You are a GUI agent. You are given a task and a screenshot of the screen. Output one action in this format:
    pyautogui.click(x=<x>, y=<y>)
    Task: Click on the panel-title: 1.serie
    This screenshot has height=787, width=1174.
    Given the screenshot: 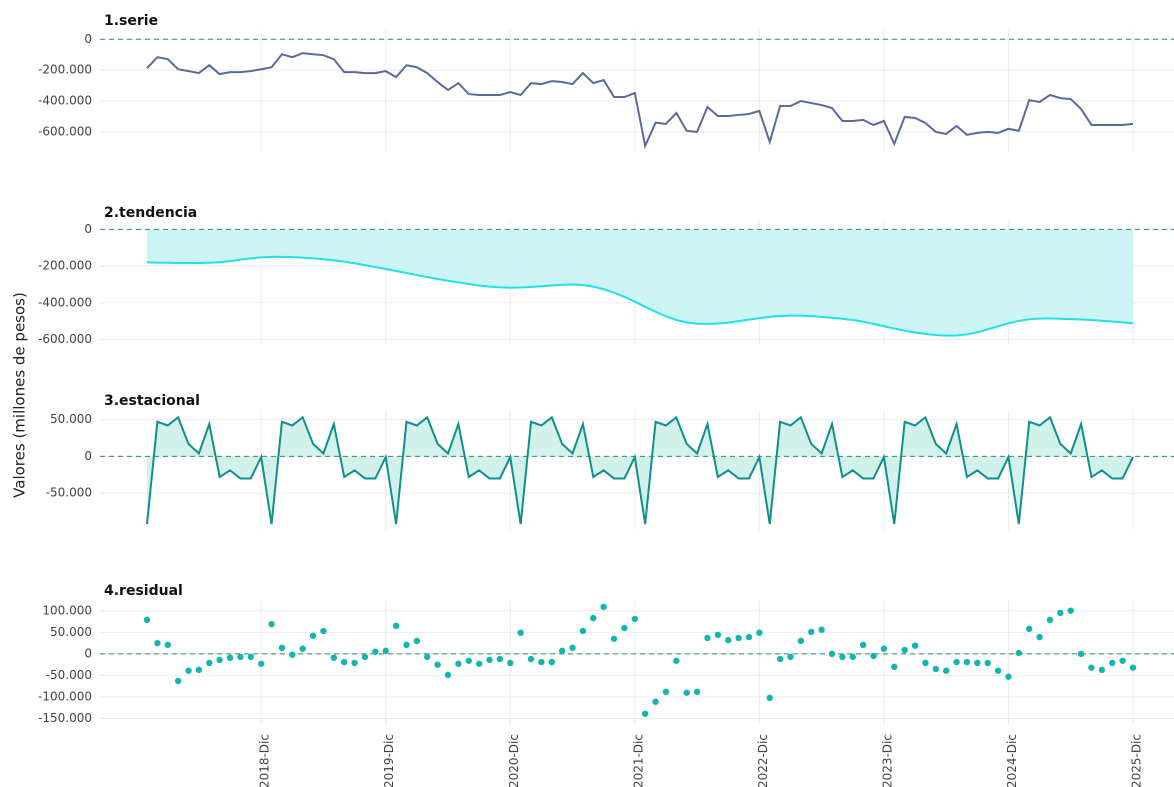 What is the action you would take?
    pyautogui.click(x=131, y=21)
    